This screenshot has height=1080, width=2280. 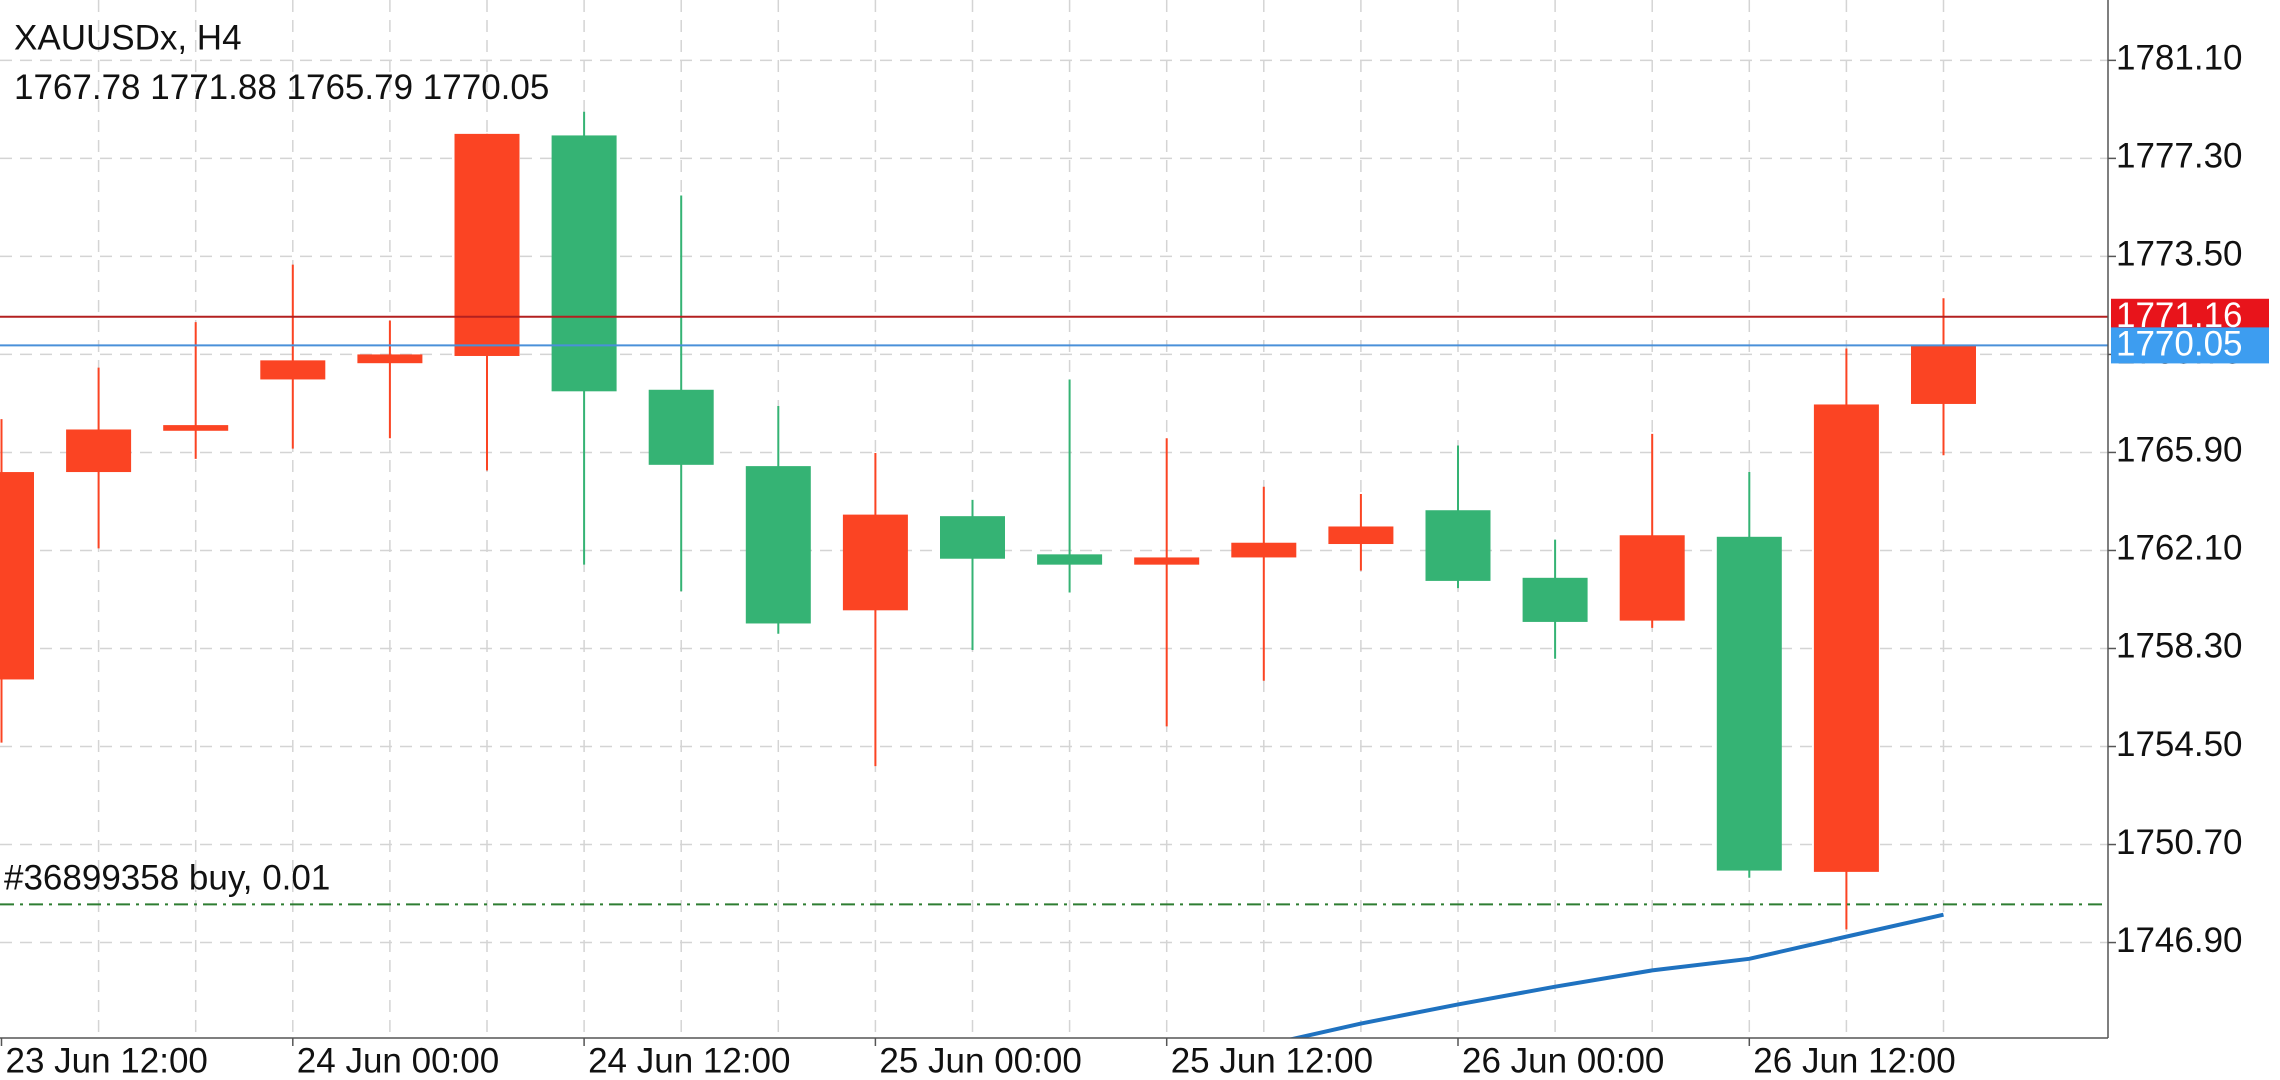 I want to click on y-tick-label: 1777.30, so click(x=2179, y=156).